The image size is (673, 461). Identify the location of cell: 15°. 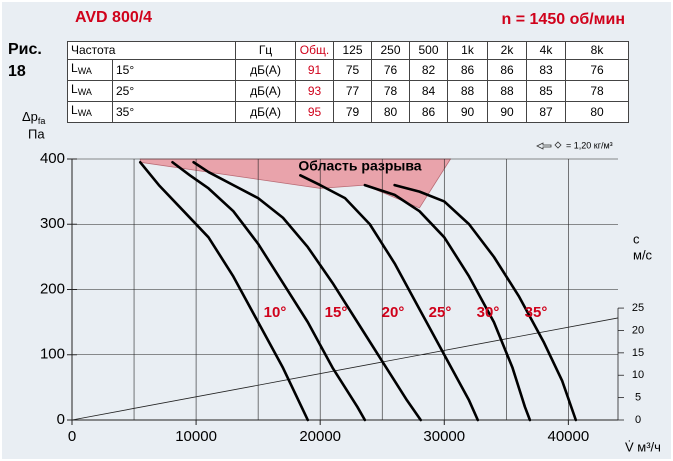
(174, 70).